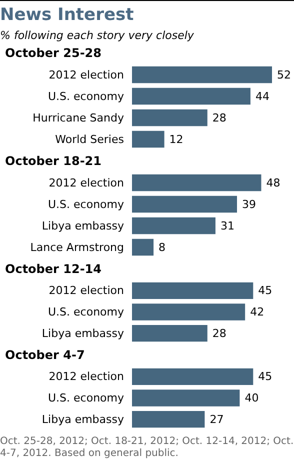  I want to click on chart-title: October 25-28, so click(53, 53).